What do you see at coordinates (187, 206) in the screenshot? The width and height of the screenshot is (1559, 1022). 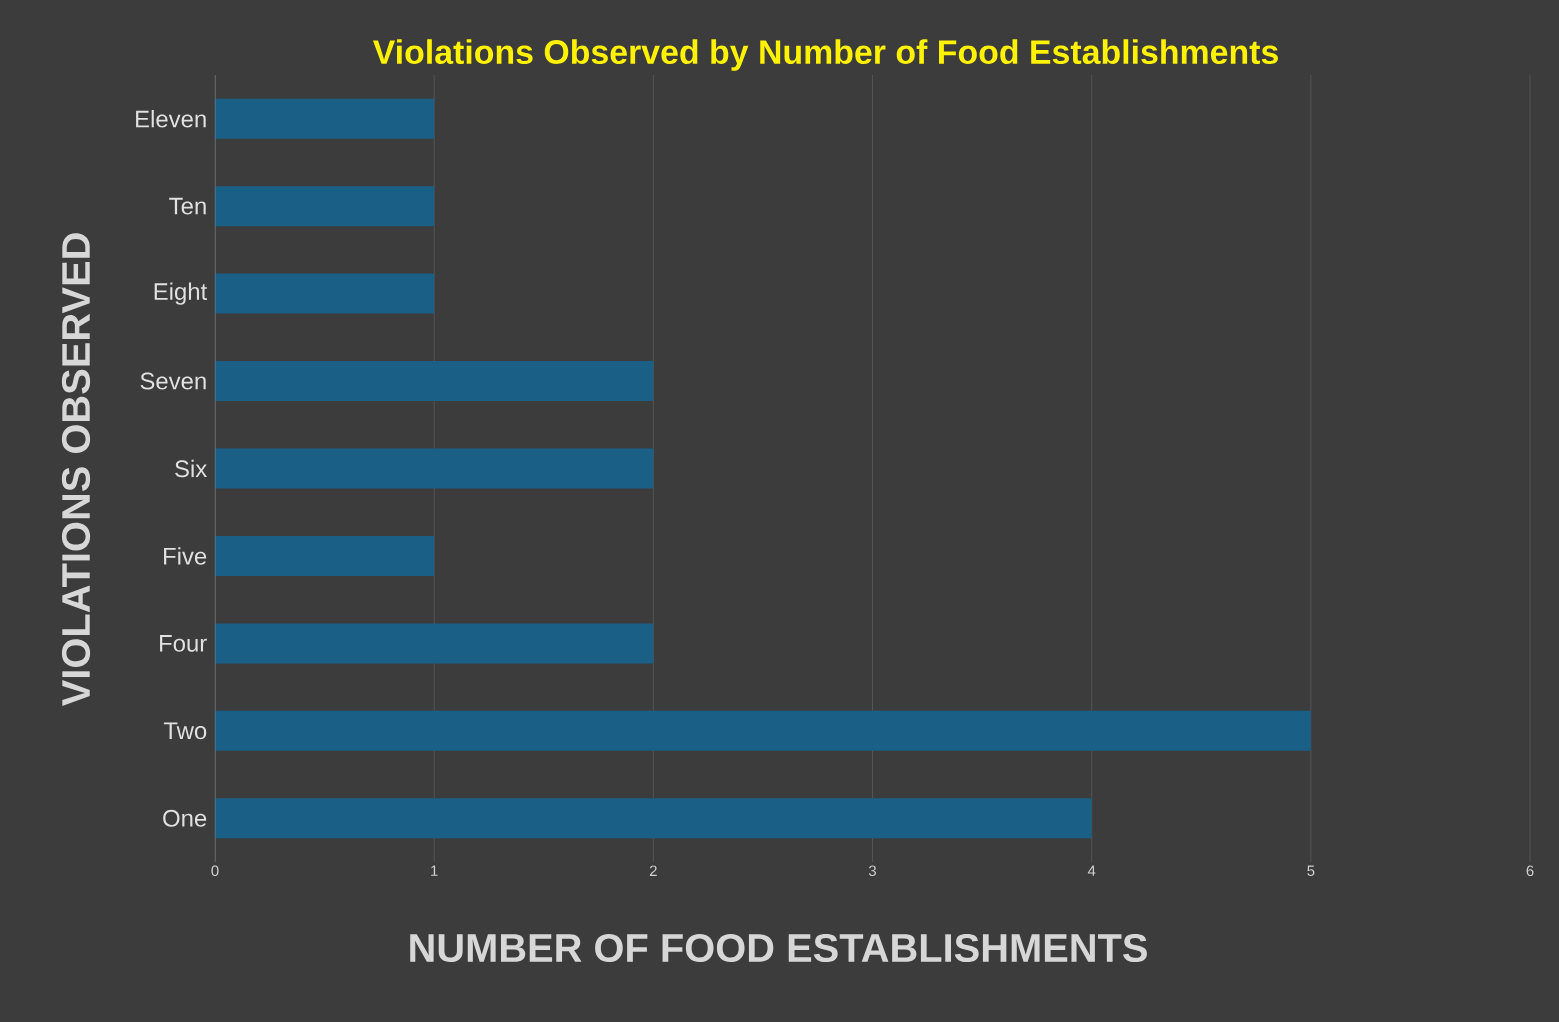 I see `y-tick-label: Ten` at bounding box center [187, 206].